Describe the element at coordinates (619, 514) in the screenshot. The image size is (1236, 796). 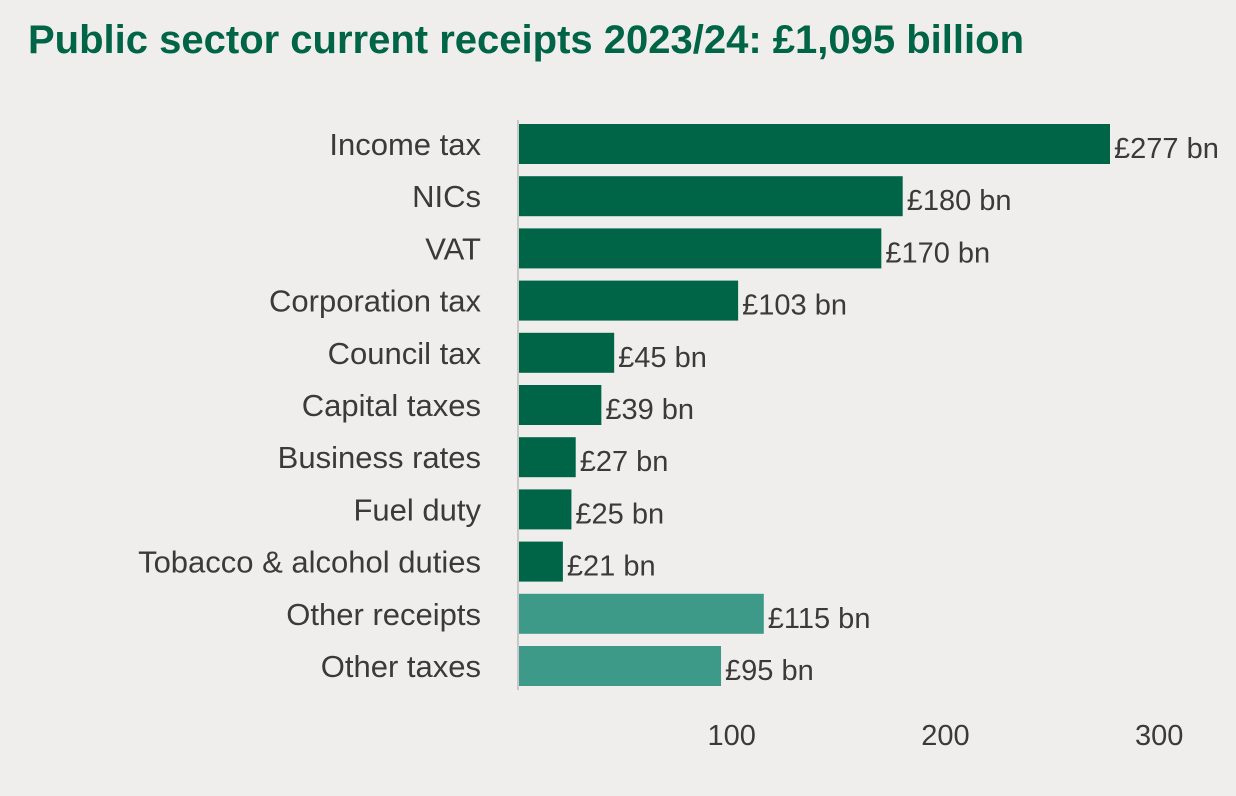
I see `value-label: £25 bn` at that location.